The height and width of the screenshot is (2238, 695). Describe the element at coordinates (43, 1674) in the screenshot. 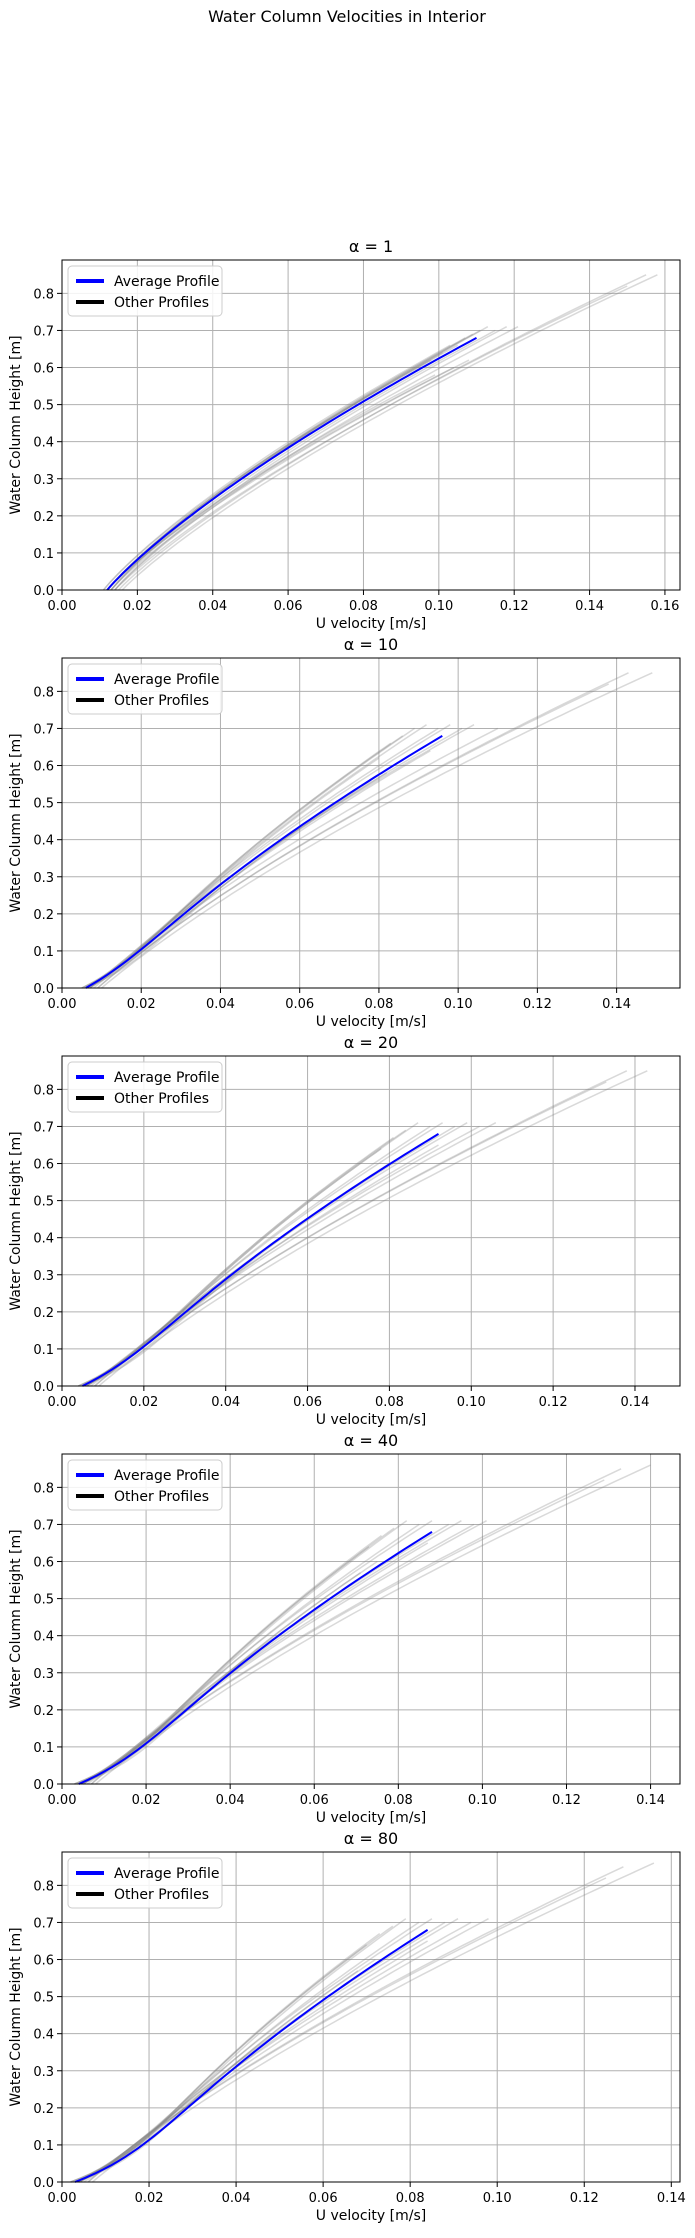

I see `y-tick-label: 0.3` at that location.